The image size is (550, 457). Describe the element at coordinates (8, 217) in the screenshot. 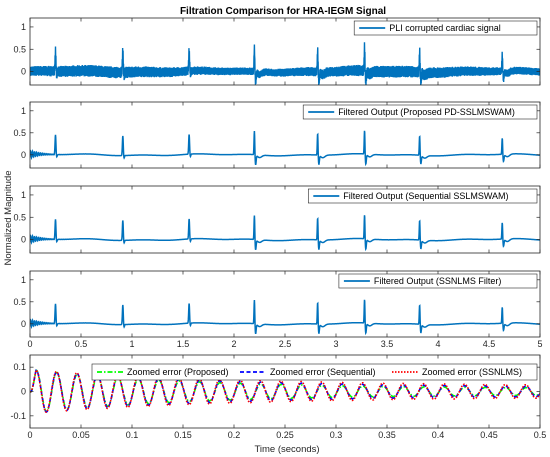

I see `y-axis-label: Normalized Magnitude` at that location.